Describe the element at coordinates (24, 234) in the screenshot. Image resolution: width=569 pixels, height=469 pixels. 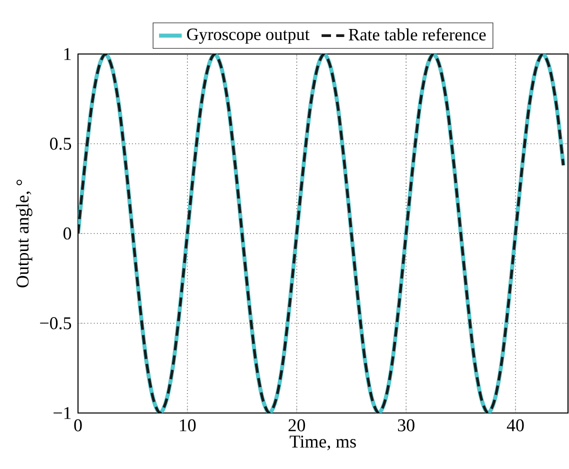
I see `y-axis-title: Output angle, °` at that location.